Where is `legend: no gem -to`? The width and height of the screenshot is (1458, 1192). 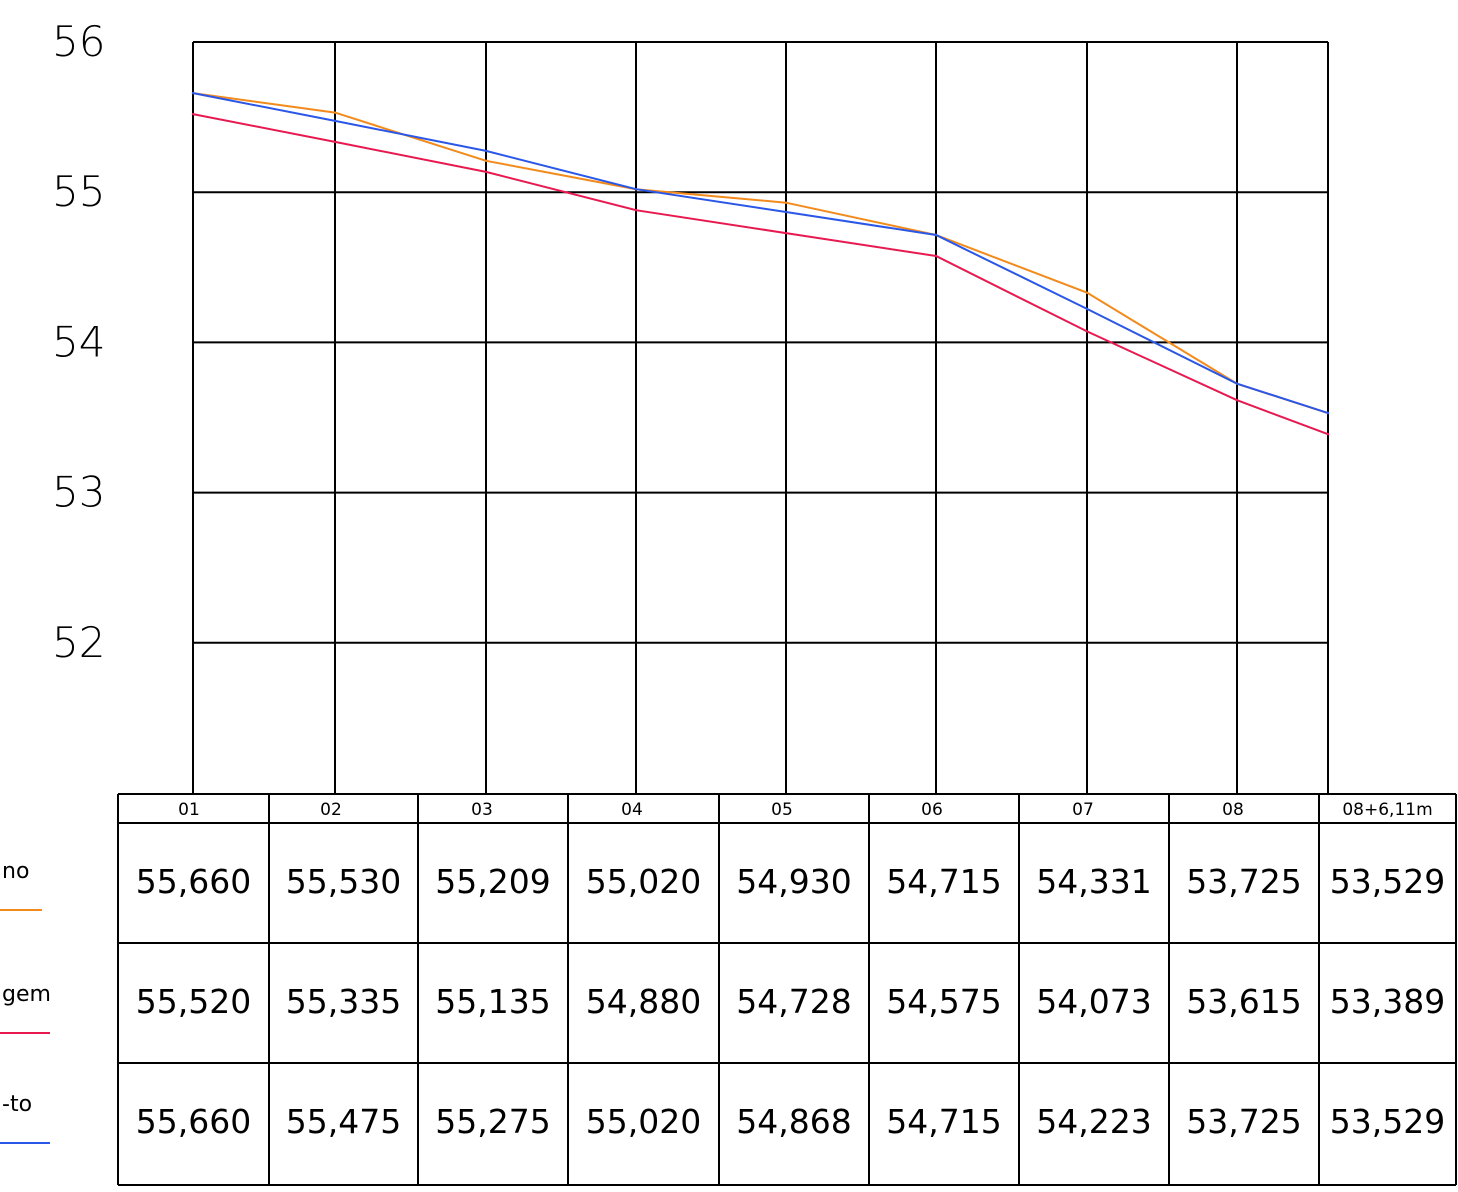 legend: no gem -to is located at coordinates (25, 1001).